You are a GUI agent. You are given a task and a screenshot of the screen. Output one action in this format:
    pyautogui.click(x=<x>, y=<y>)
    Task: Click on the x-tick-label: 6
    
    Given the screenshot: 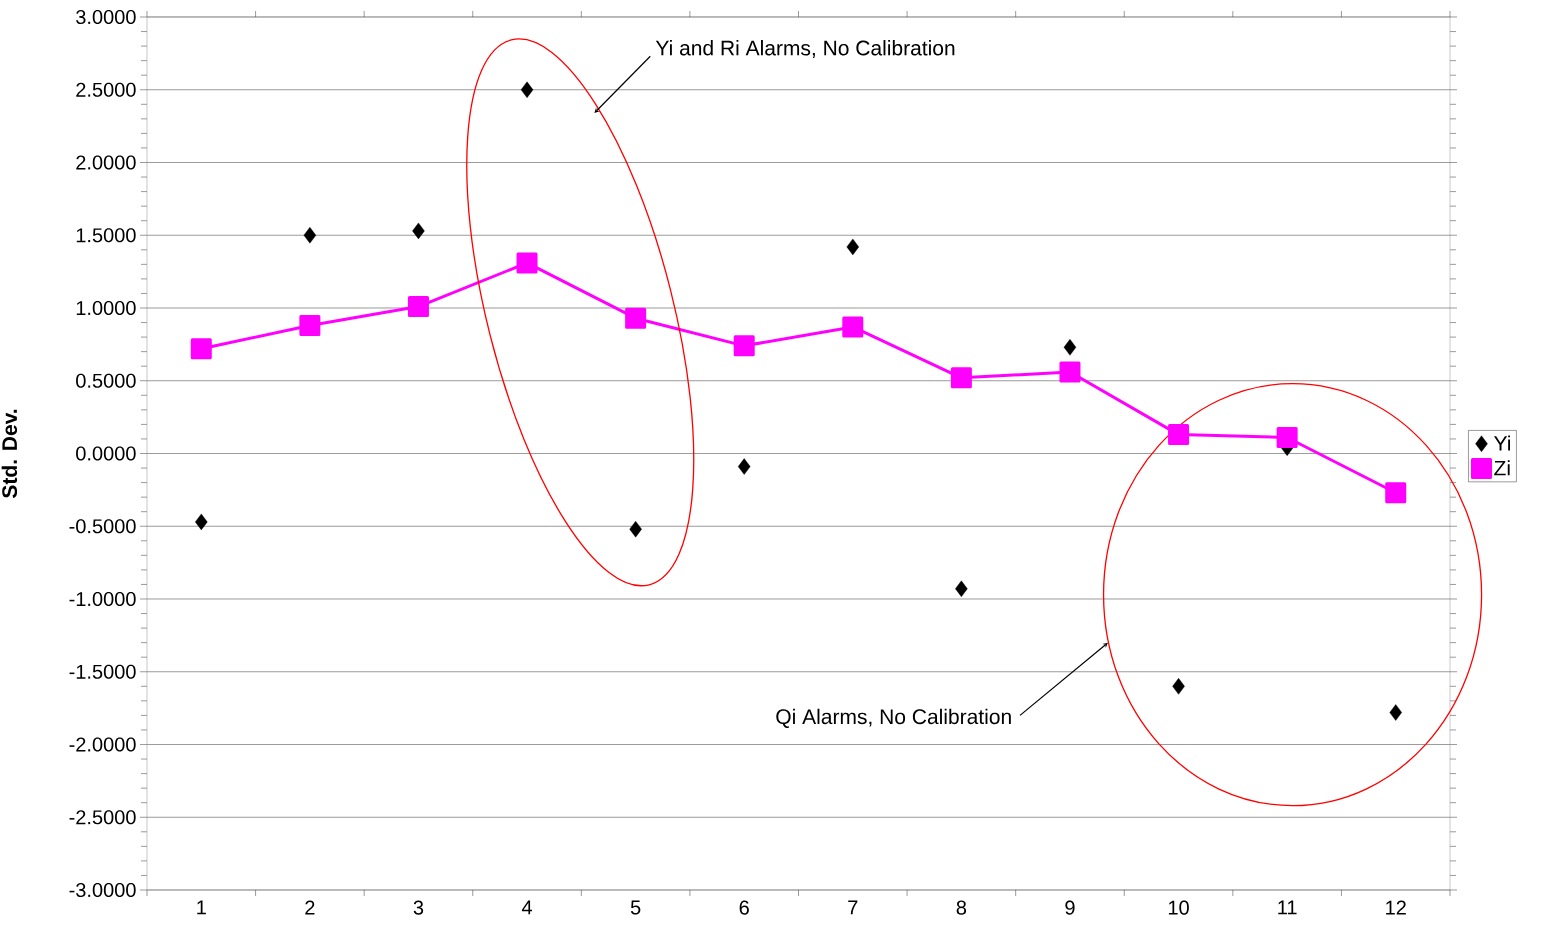 What is the action you would take?
    pyautogui.click(x=744, y=907)
    